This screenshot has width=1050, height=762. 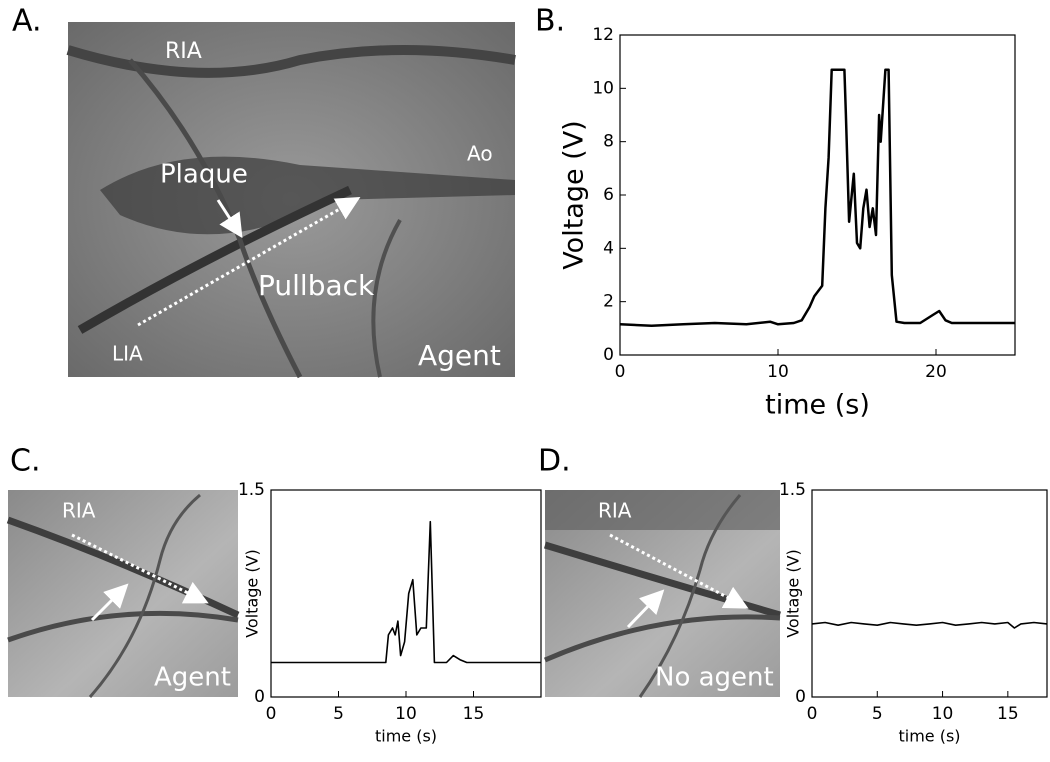 I want to click on panel-letter: A., so click(x=27, y=21).